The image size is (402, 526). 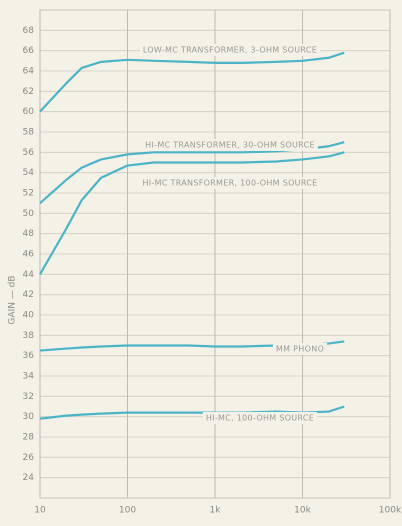 What do you see at coordinates (29, 275) in the screenshot?
I see `y-tick-label: 44` at bounding box center [29, 275].